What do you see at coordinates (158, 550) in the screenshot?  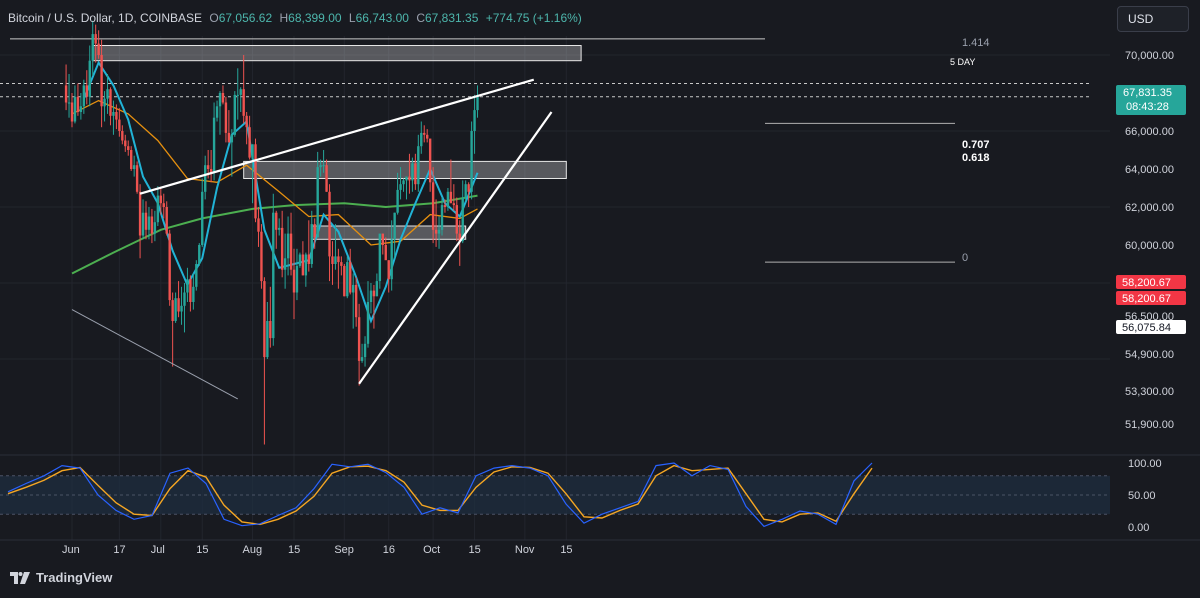 I see `time-axis-label: Jul` at bounding box center [158, 550].